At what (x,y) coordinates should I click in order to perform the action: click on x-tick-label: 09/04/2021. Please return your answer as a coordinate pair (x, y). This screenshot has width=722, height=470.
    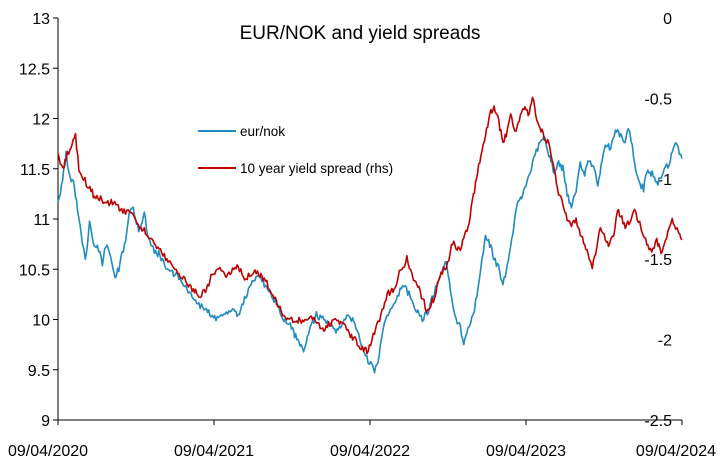
    Looking at the image, I should click on (214, 451).